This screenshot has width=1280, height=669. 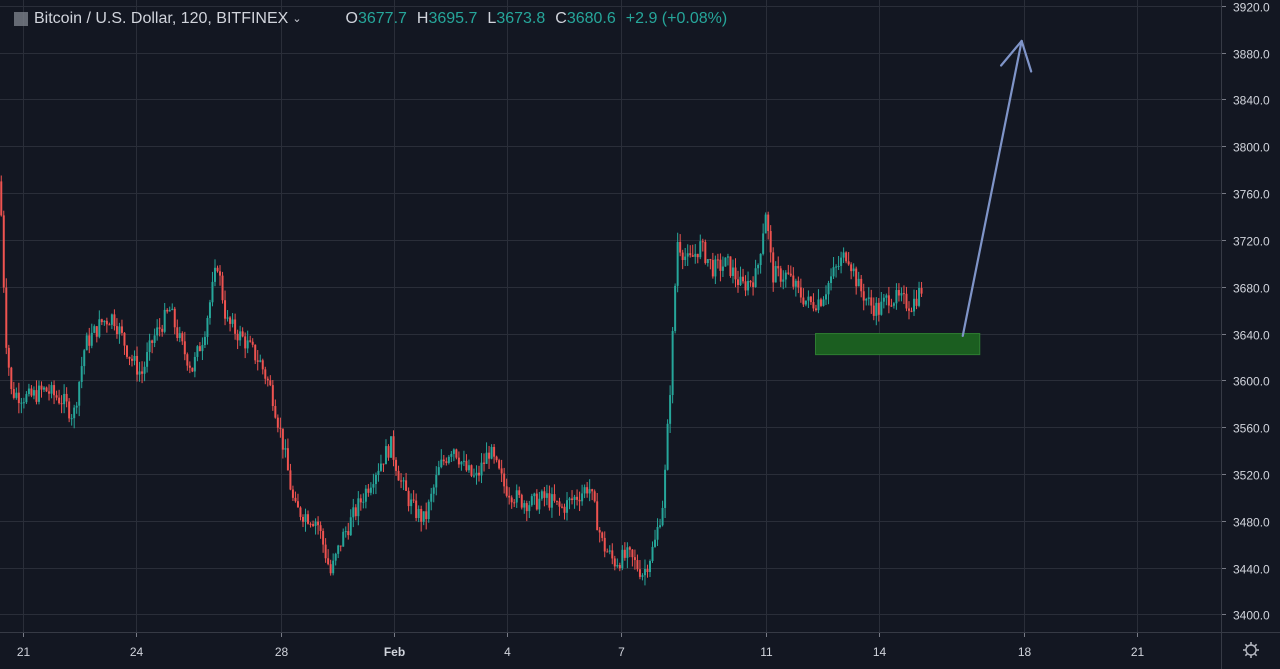 I want to click on chevron-down-icon: ⌄, so click(x=297, y=18).